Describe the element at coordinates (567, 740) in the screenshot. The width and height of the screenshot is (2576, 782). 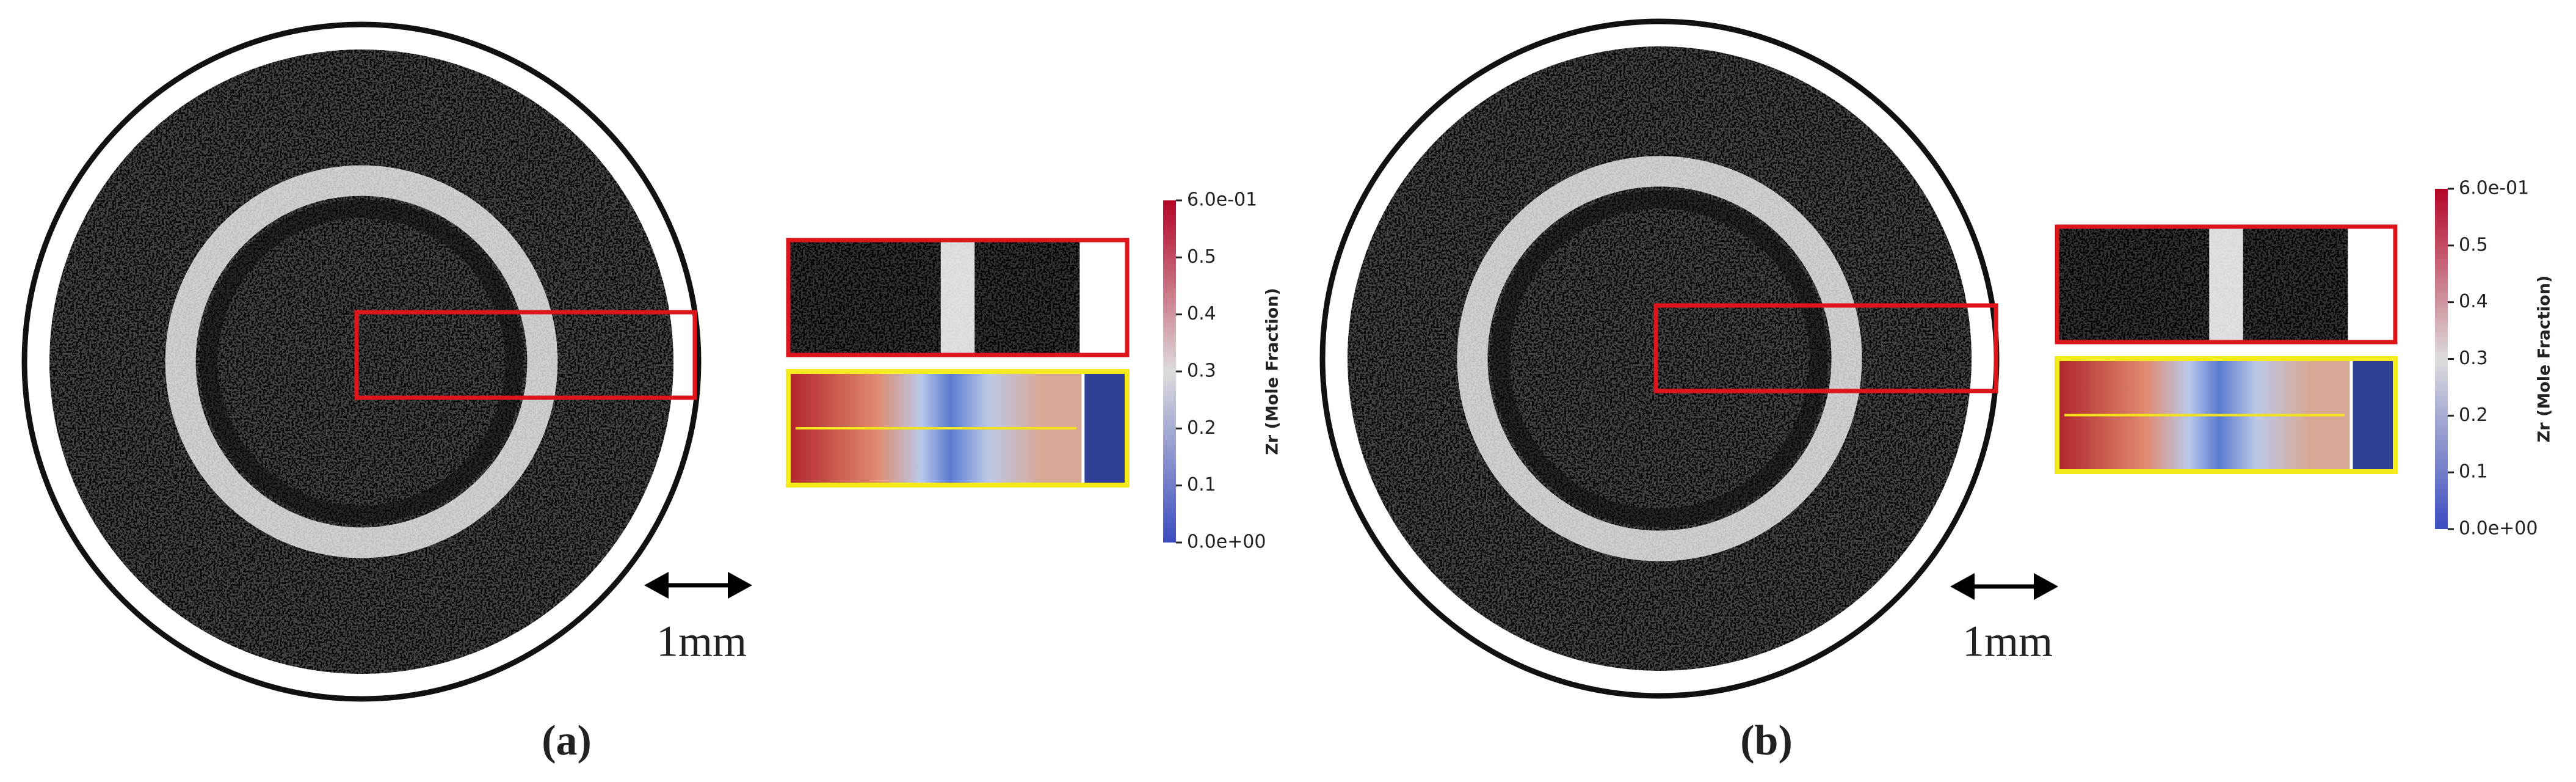
I see `caption: (a)` at that location.